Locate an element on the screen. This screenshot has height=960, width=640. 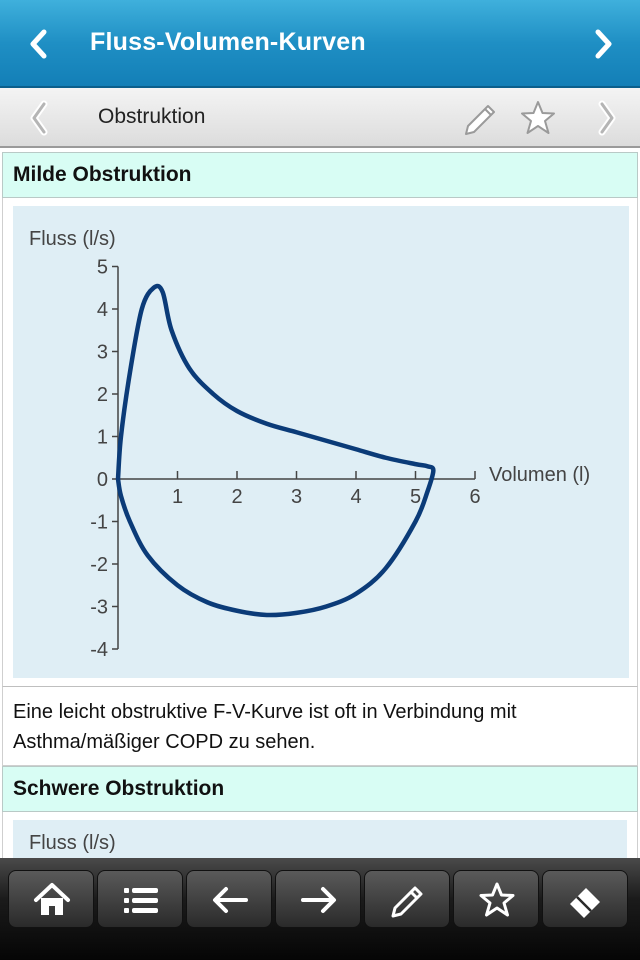
arrow-left-icon is located at coordinates (230, 900).